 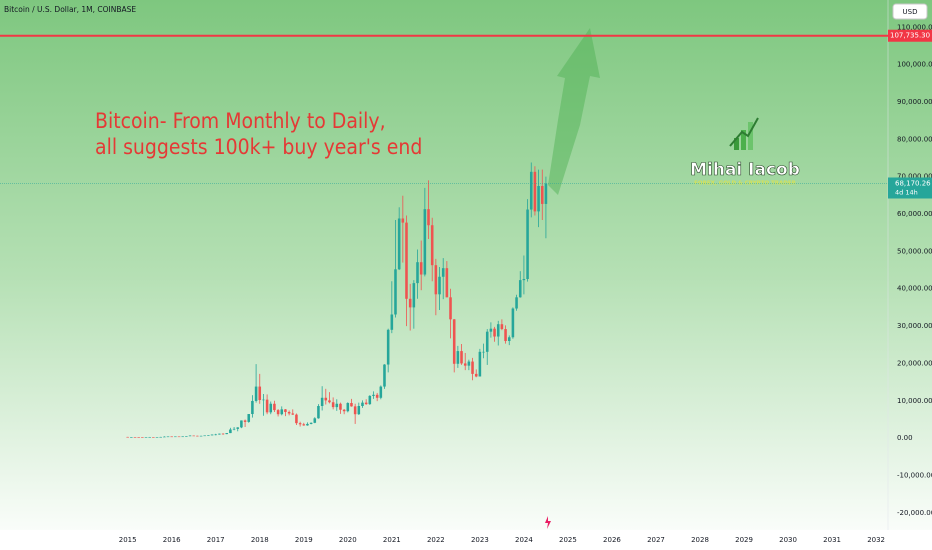 What do you see at coordinates (480, 540) in the screenshot?
I see `x-tick-label: 2023` at bounding box center [480, 540].